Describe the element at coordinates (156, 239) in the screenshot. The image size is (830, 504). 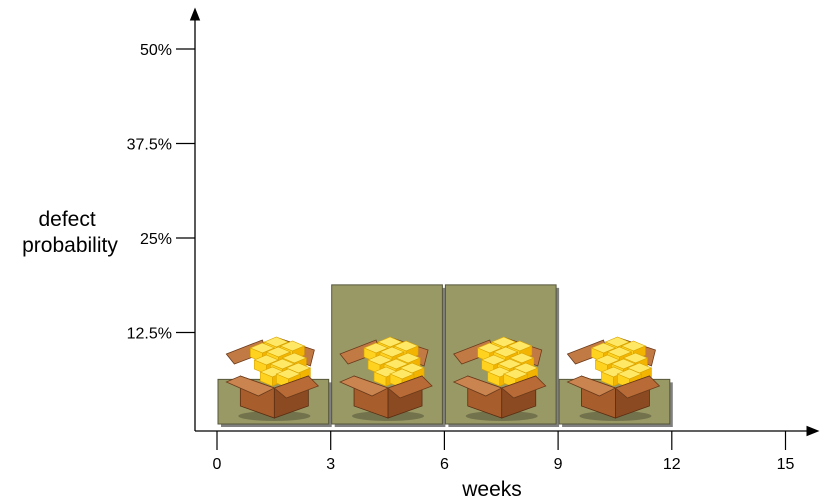
I see `y-tick-label: 25%` at that location.